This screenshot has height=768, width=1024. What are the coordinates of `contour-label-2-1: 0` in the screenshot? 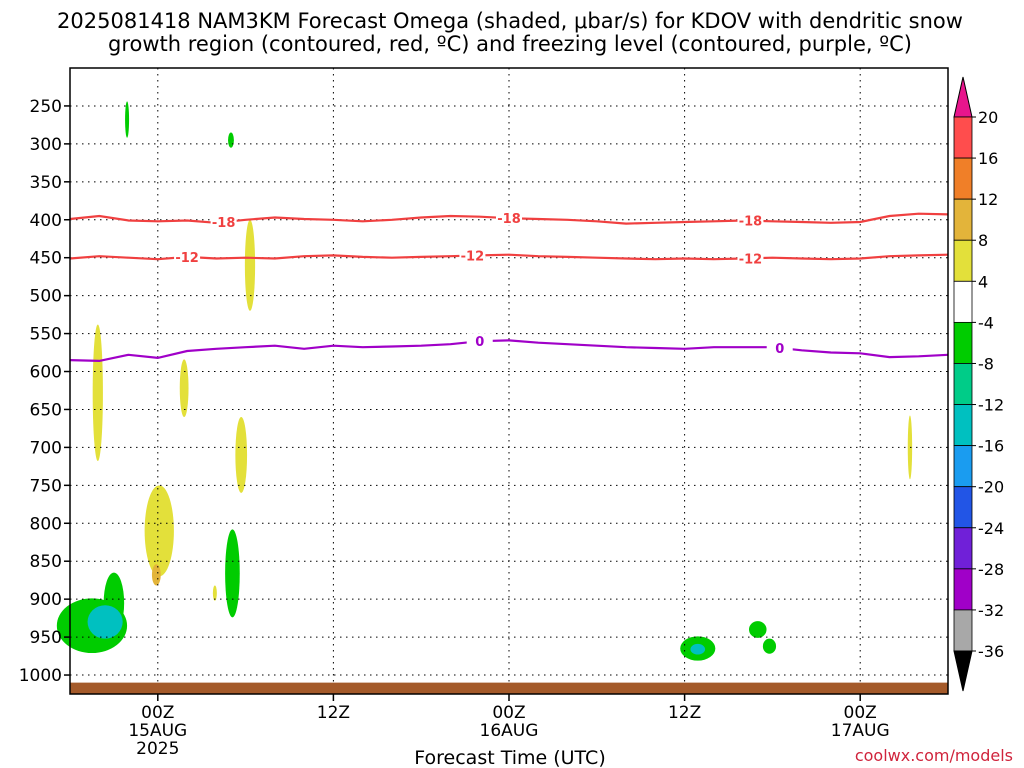 It's located at (779, 349).